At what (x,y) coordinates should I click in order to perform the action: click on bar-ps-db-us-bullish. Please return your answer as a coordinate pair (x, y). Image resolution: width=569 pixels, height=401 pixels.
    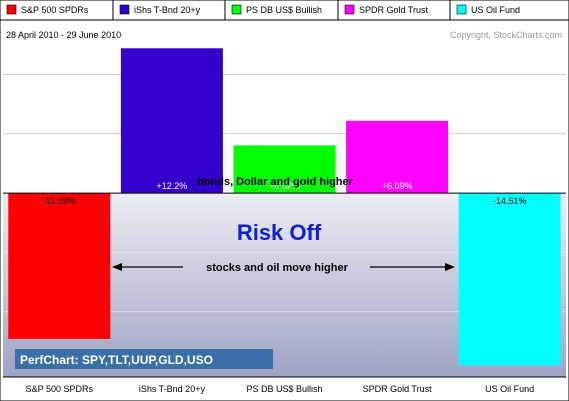
    Looking at the image, I should click on (284, 169).